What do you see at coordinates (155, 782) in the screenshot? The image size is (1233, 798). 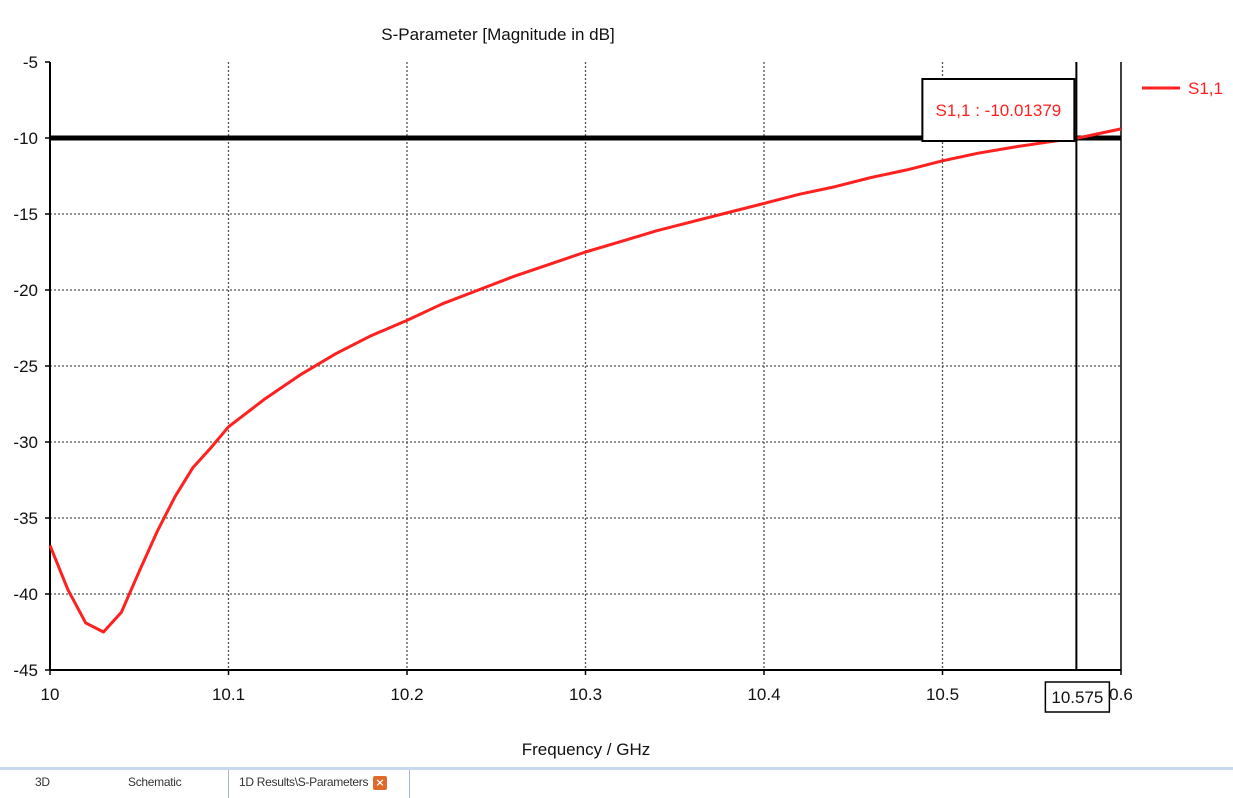 I see `tab-schematic: Schematic` at bounding box center [155, 782].